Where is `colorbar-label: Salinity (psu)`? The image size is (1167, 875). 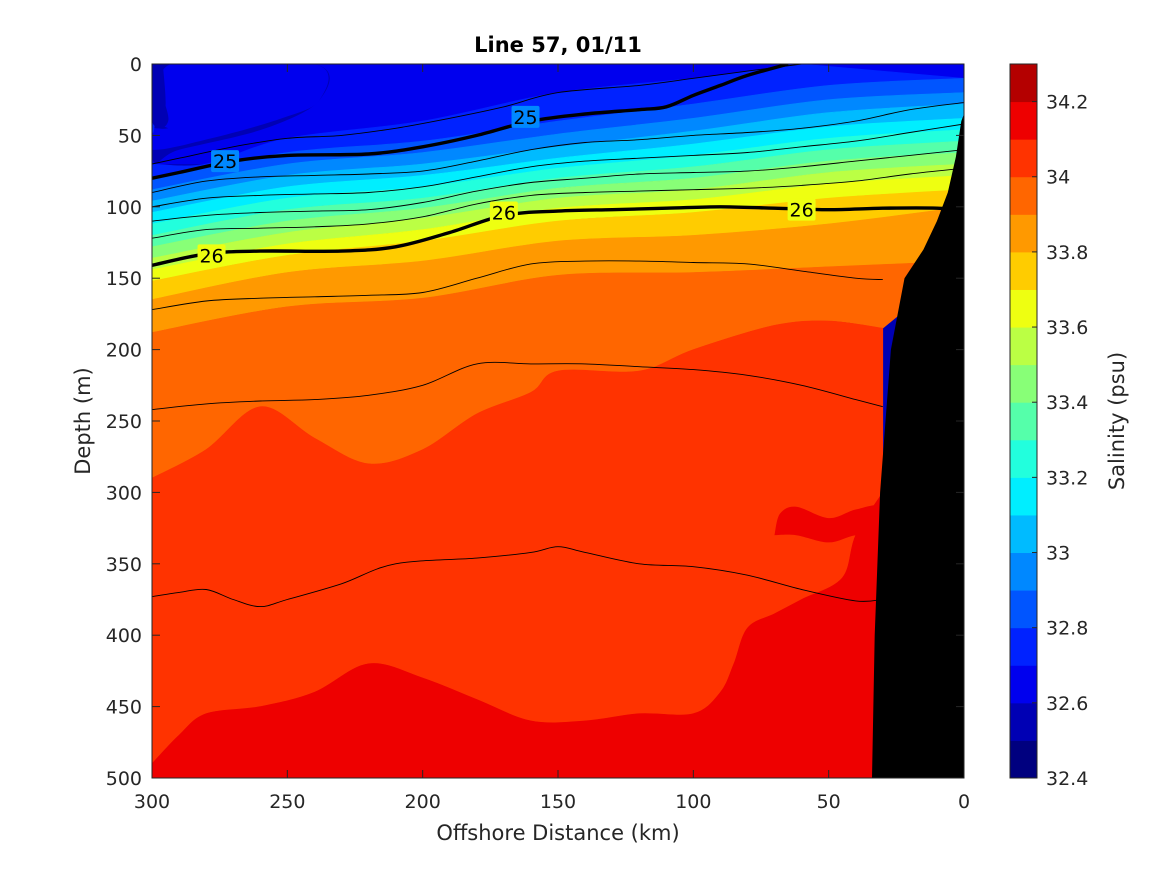 colorbar-label: Salinity (psu) is located at coordinates (1117, 421).